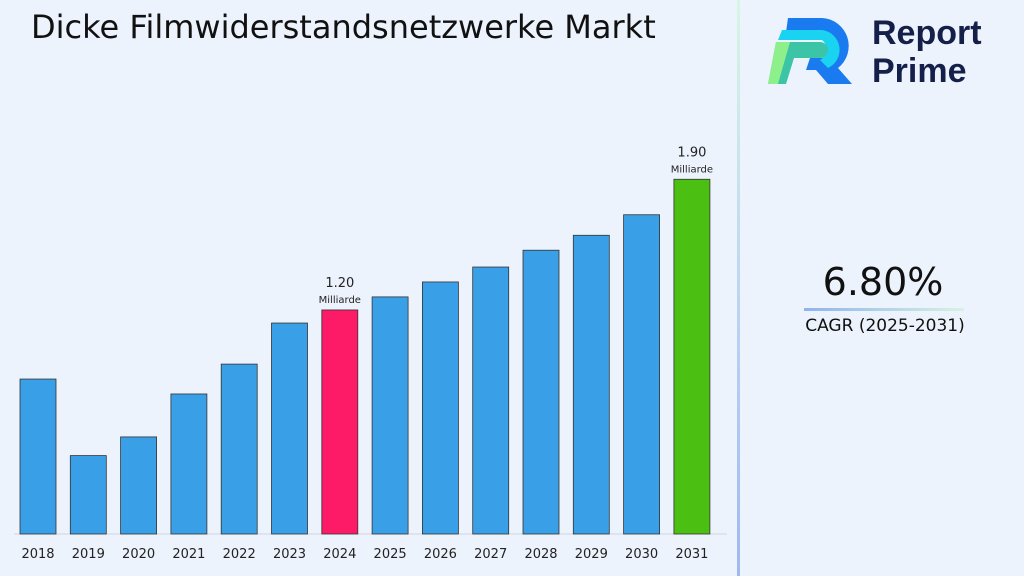 The width and height of the screenshot is (1024, 576). What do you see at coordinates (188, 554) in the screenshot?
I see `x-tick-label: 2021` at bounding box center [188, 554].